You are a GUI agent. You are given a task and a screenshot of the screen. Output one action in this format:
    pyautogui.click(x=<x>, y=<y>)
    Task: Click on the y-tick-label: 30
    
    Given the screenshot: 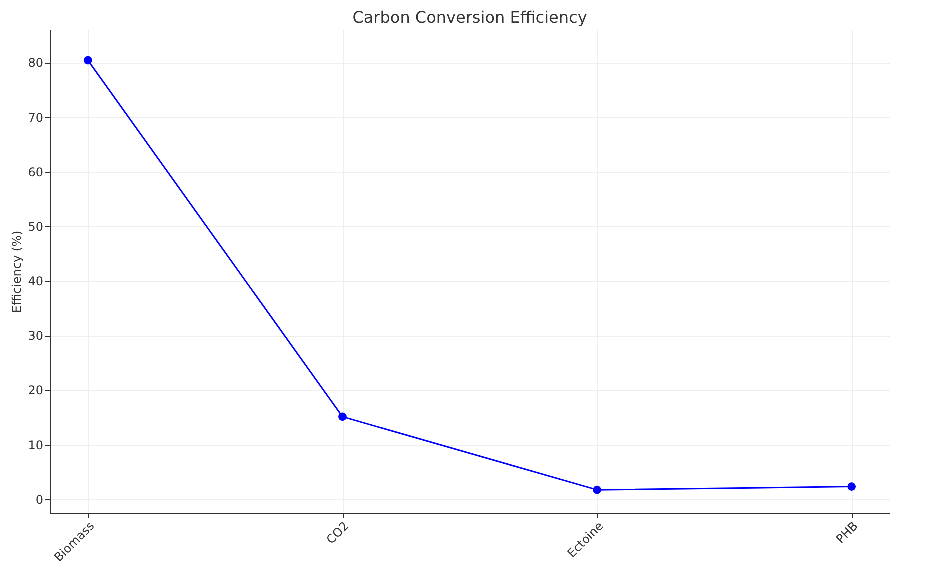 What is the action you would take?
    pyautogui.click(x=36, y=336)
    